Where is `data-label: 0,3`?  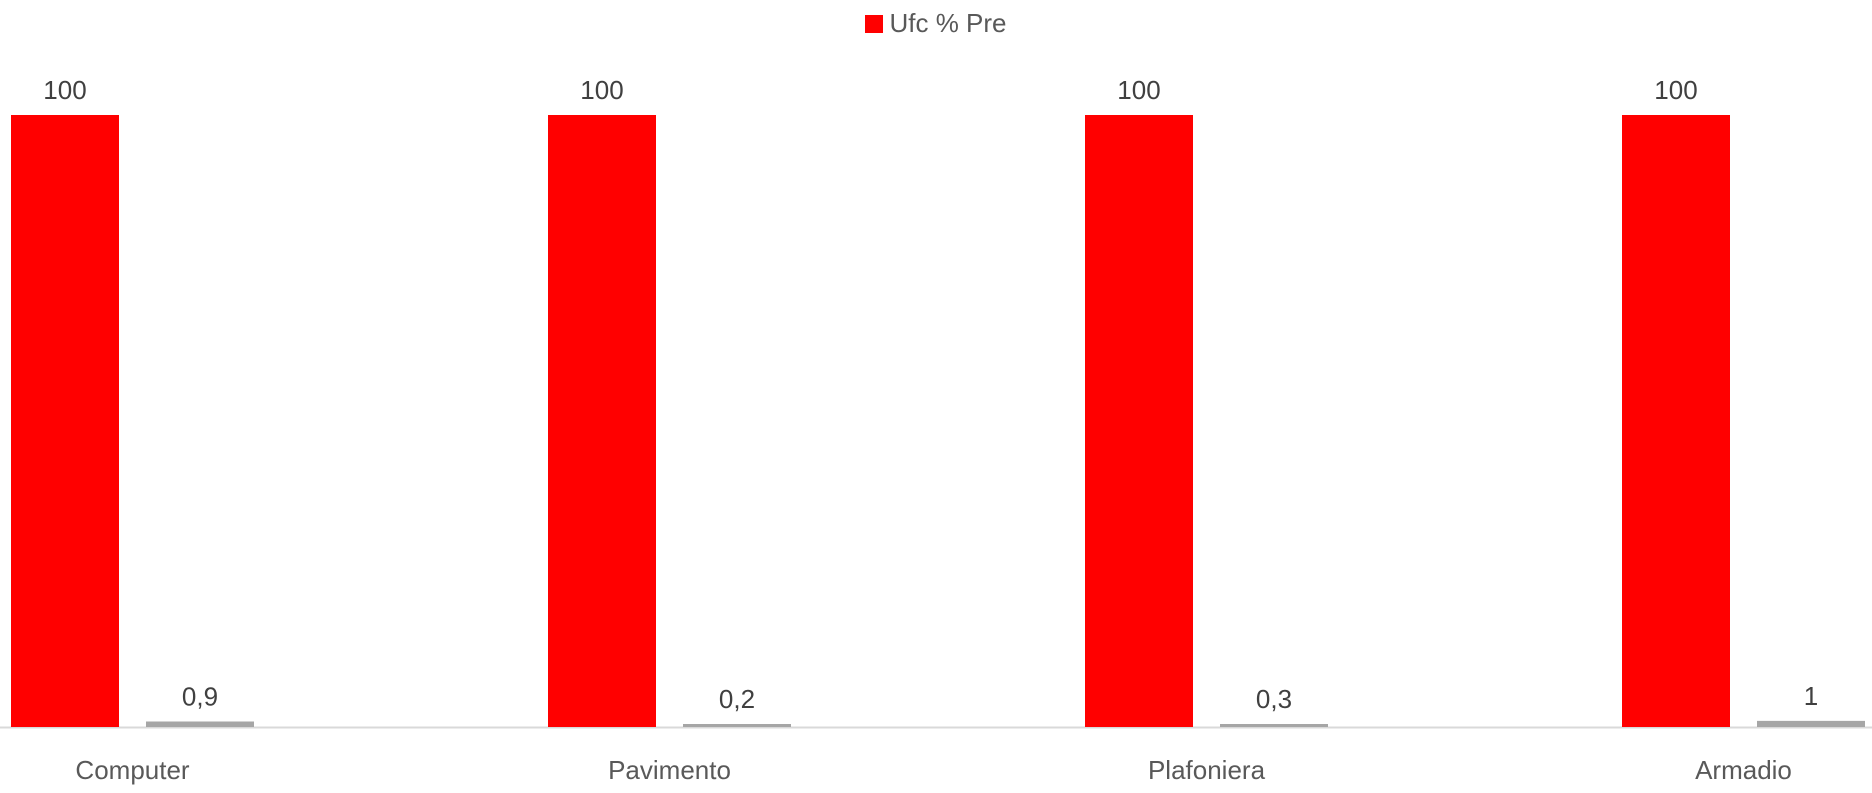 data-label: 0,3 is located at coordinates (1274, 699).